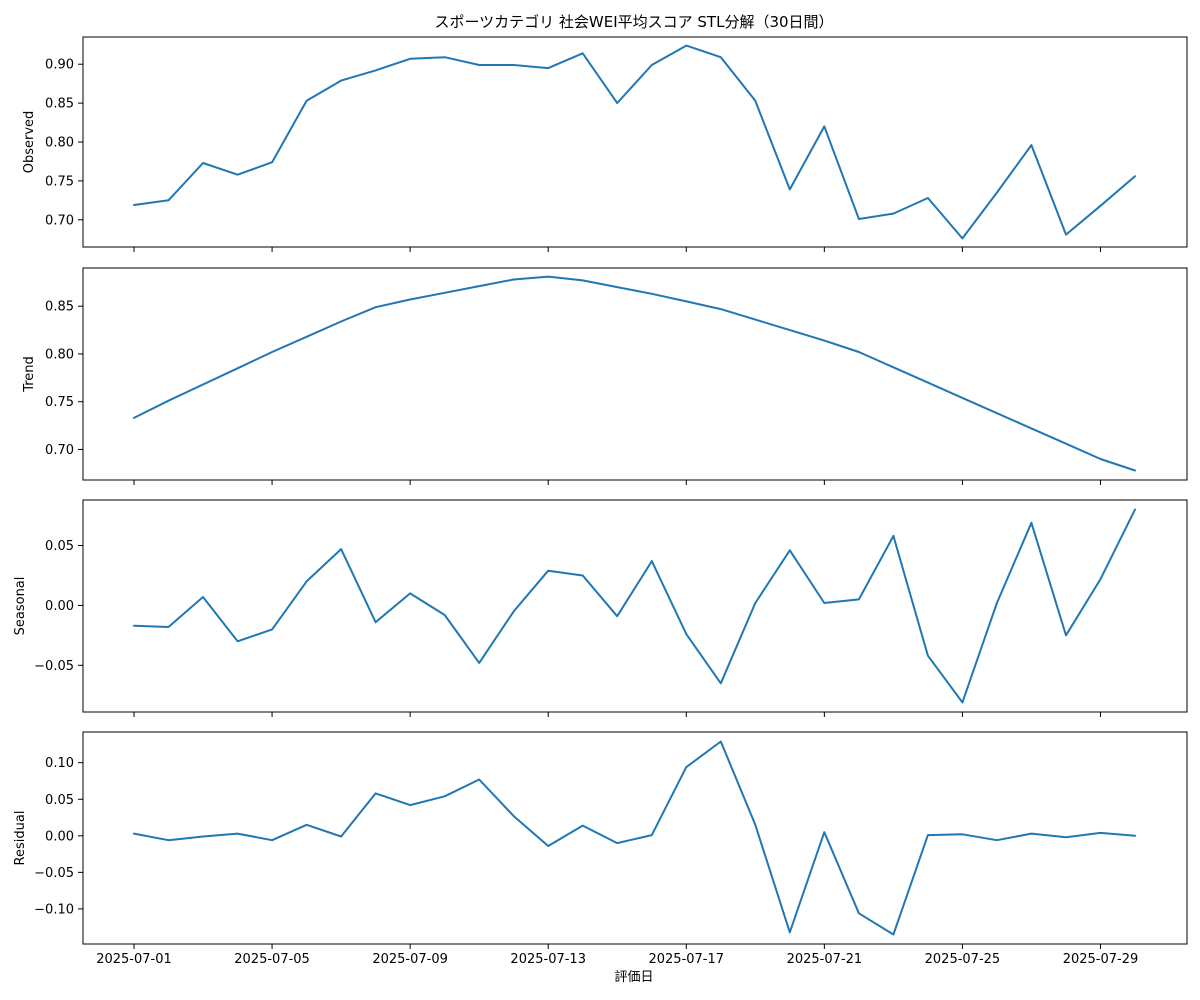 The height and width of the screenshot is (1000, 1200). I want to click on y-tick-label-observed: 0.80, so click(59, 143).